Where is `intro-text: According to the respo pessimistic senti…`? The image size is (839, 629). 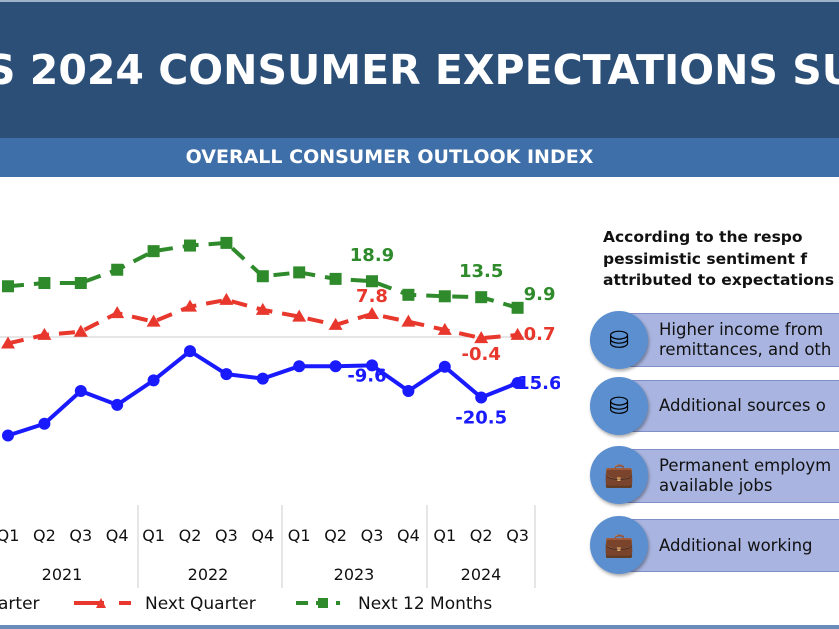
intro-text: According to the respo pessimistic senti… is located at coordinates (721, 259).